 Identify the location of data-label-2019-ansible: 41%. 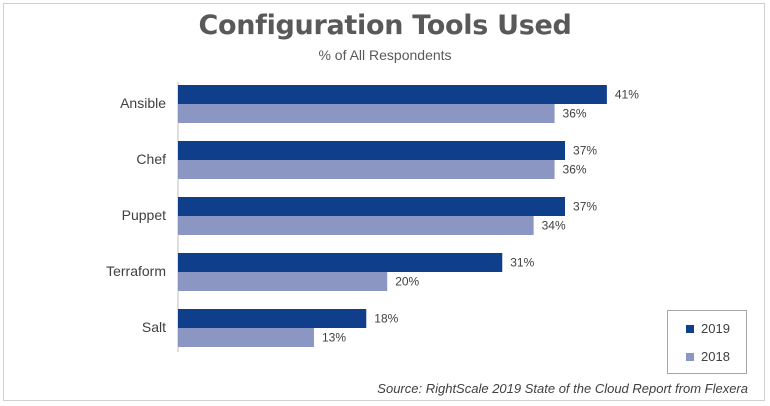
(627, 95).